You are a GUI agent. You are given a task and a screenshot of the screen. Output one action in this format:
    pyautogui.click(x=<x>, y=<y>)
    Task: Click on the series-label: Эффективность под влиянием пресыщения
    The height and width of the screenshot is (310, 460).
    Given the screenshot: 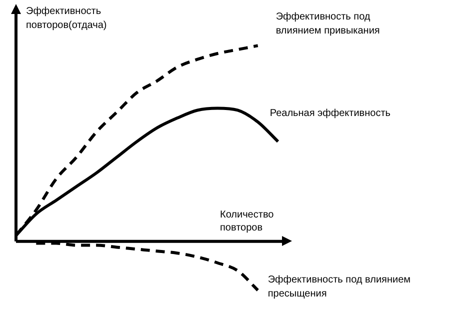 What is the action you would take?
    pyautogui.click(x=339, y=287)
    